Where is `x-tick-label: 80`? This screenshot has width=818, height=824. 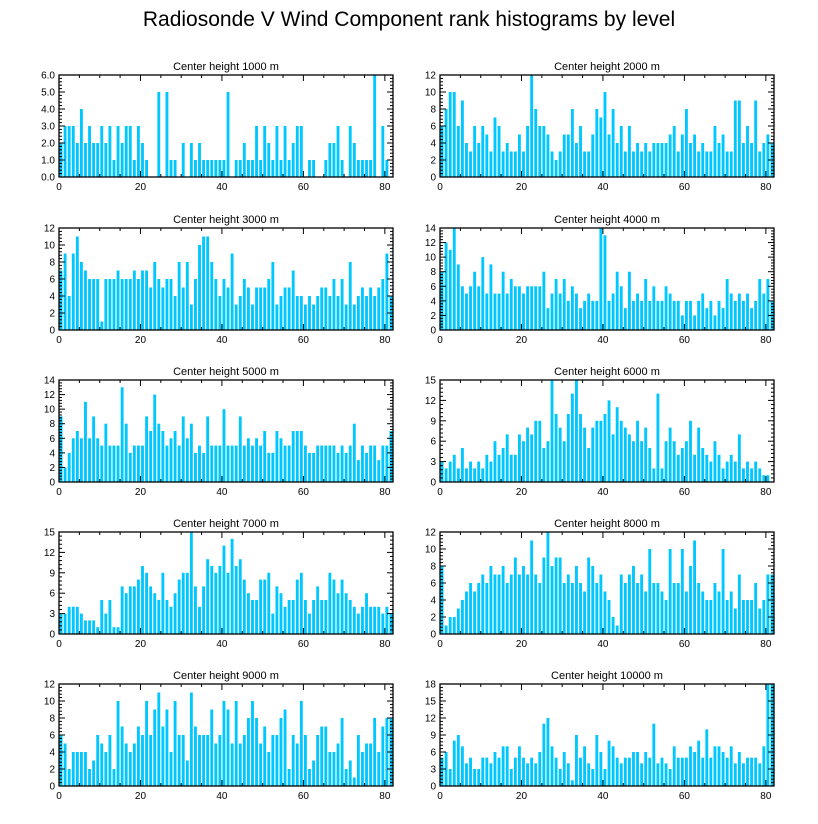 x-tick-label: 80 is located at coordinates (385, 644).